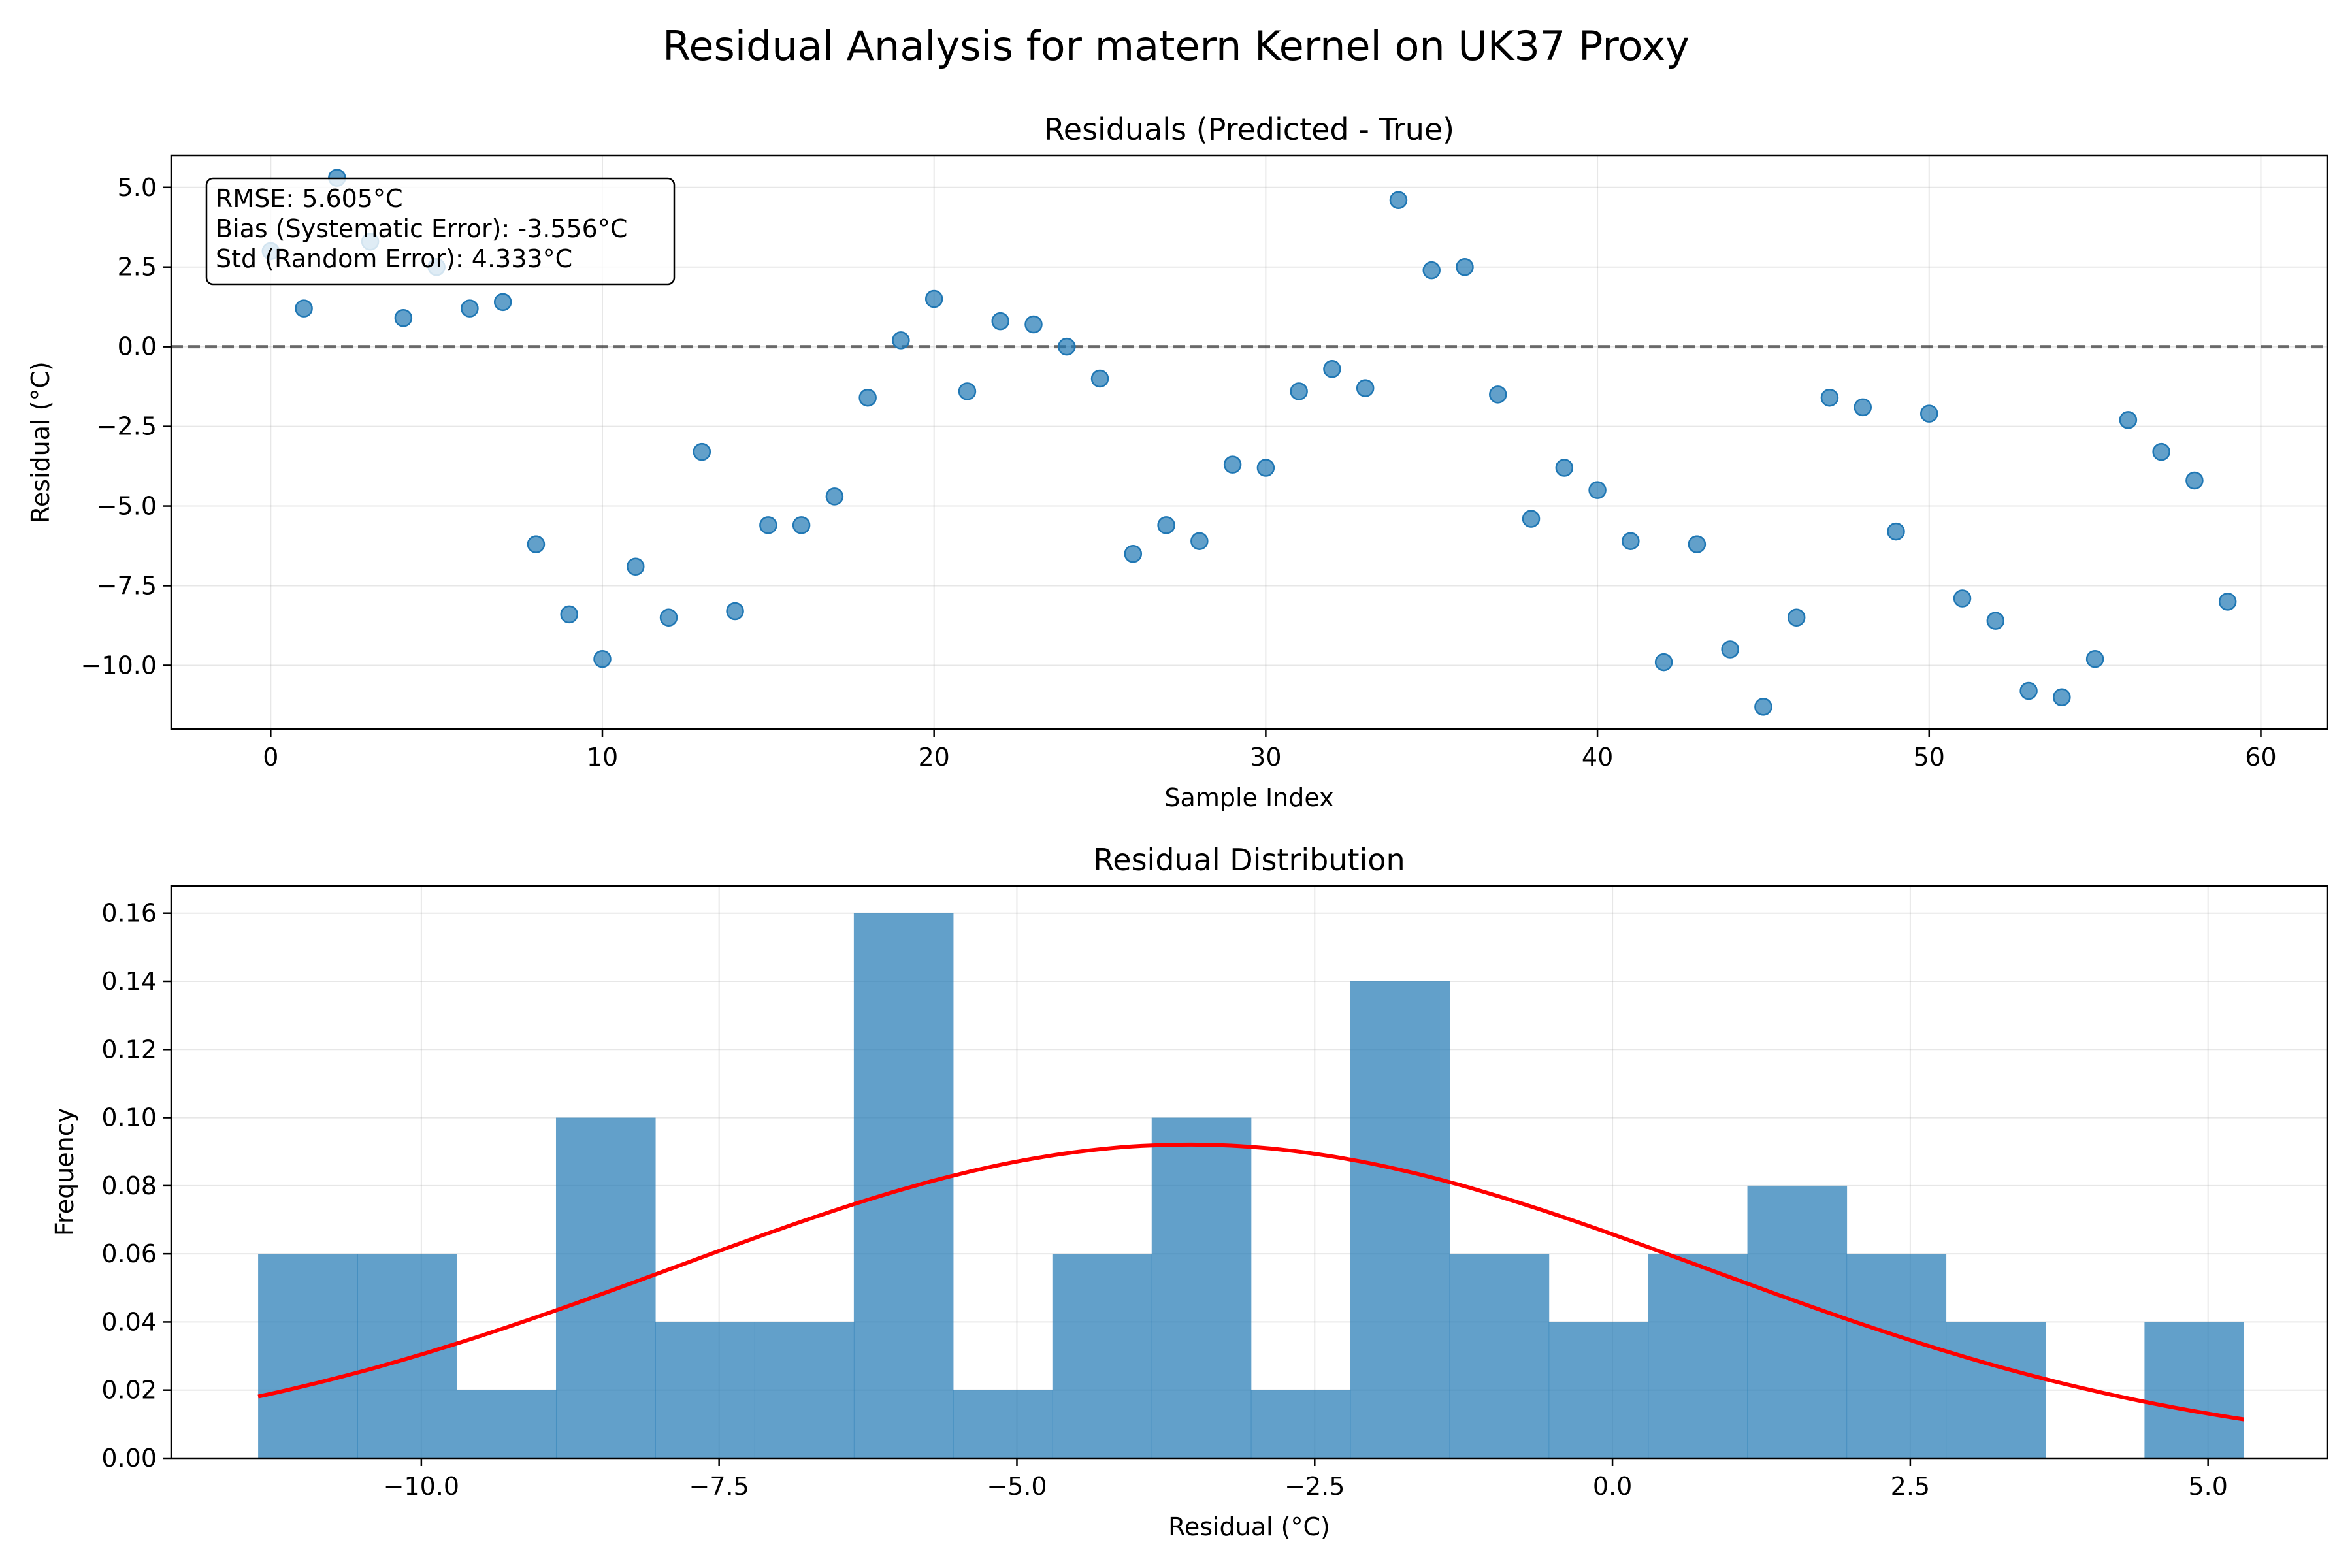 The image size is (2352, 1568). Describe the element at coordinates (64, 1172) in the screenshot. I see `histogram-y-axis-label: Frequency` at that location.